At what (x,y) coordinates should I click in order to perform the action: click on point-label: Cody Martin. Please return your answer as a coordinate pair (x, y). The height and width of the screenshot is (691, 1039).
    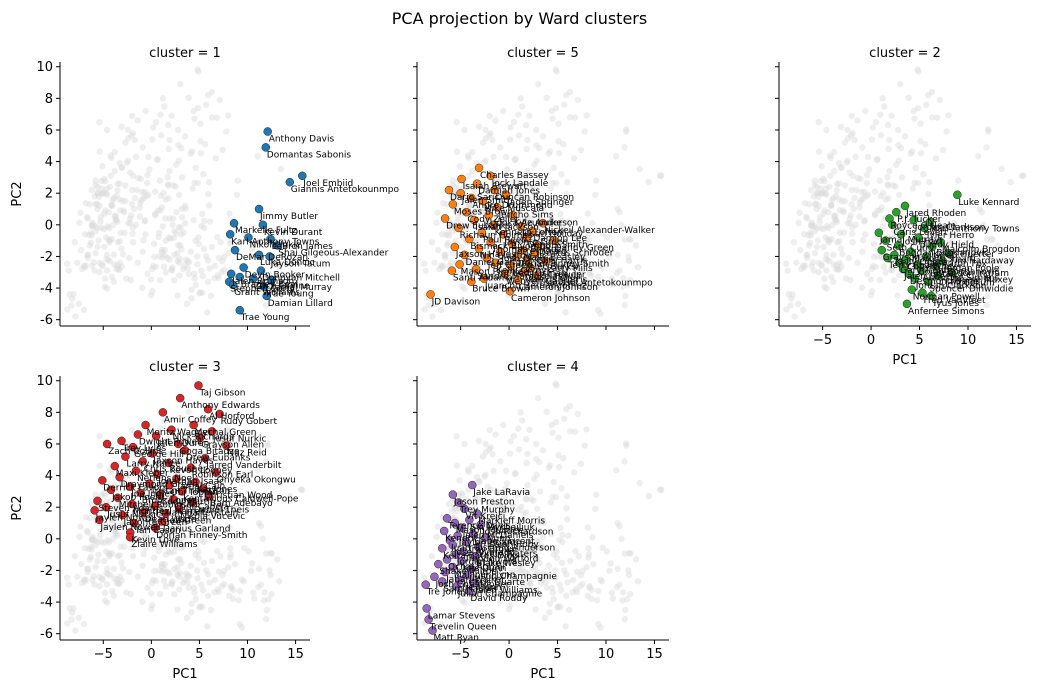
    Looking at the image, I should click on (188, 503).